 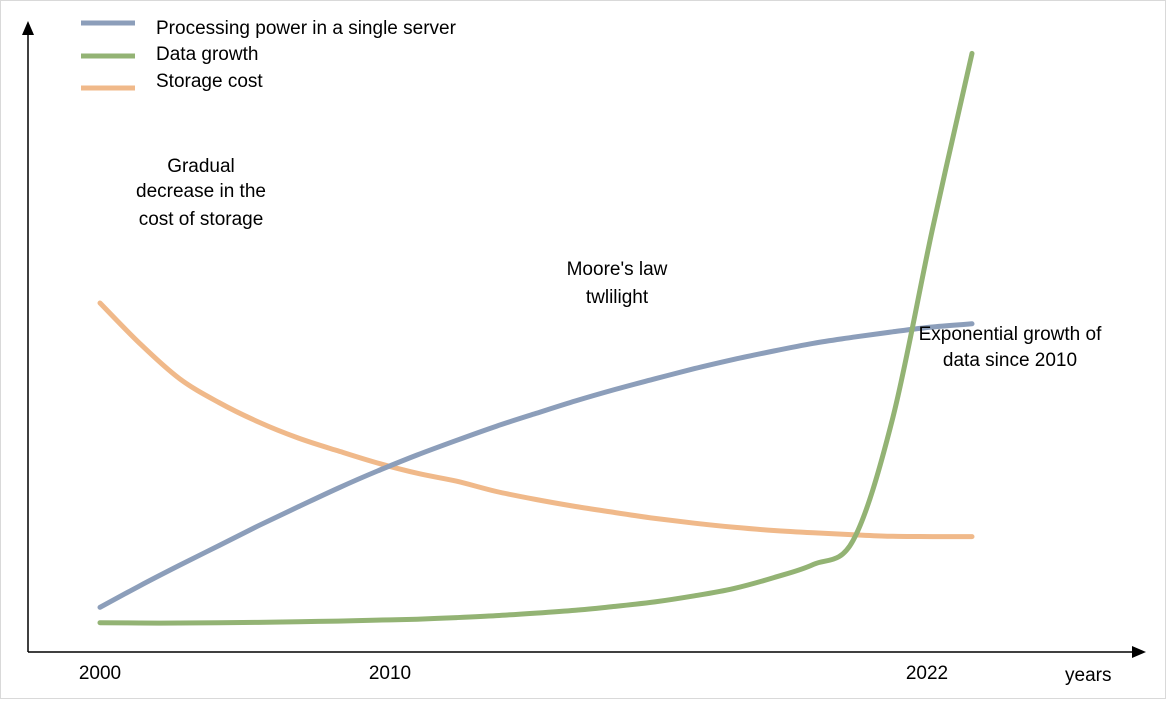 I want to click on annotation-storage: Gradual decrease in the cost of storage, so click(x=201, y=193).